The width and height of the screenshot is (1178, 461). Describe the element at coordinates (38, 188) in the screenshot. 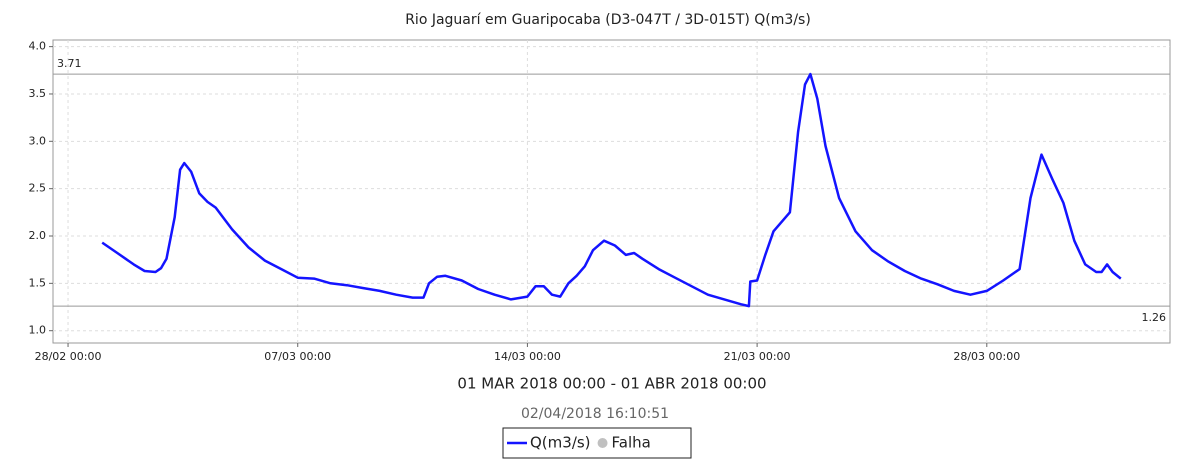

I see `y-tick-label: 2.5` at that location.